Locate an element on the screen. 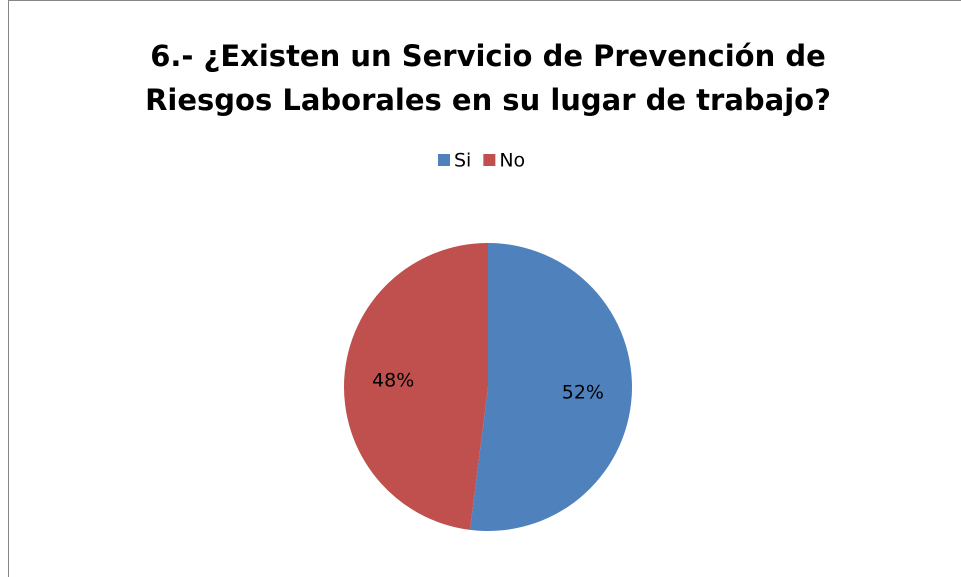 This screenshot has width=961, height=577. legend-label: No is located at coordinates (512, 161).